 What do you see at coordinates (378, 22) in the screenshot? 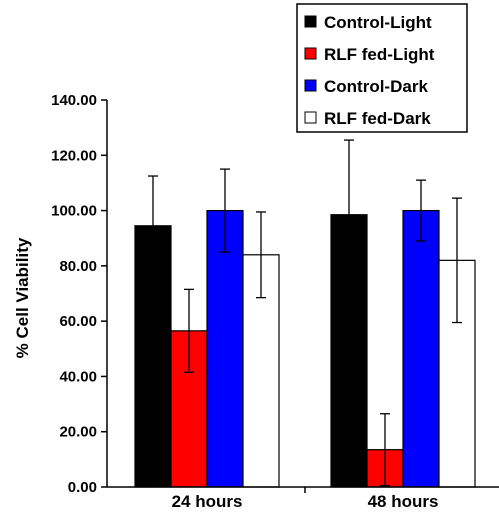
I see `legend-label: Control-Light` at bounding box center [378, 22].